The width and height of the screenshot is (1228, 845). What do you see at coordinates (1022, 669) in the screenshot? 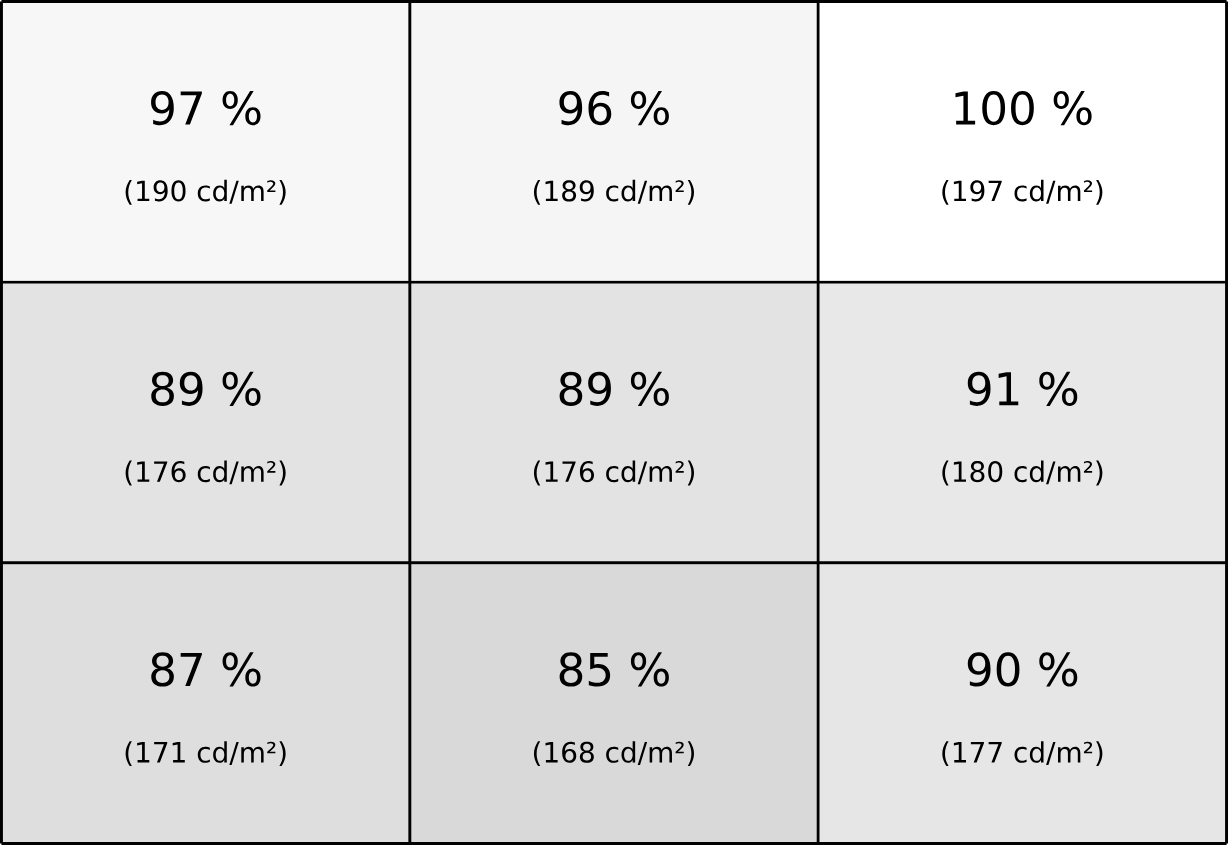
I see `data-label: 90 %` at bounding box center [1022, 669].